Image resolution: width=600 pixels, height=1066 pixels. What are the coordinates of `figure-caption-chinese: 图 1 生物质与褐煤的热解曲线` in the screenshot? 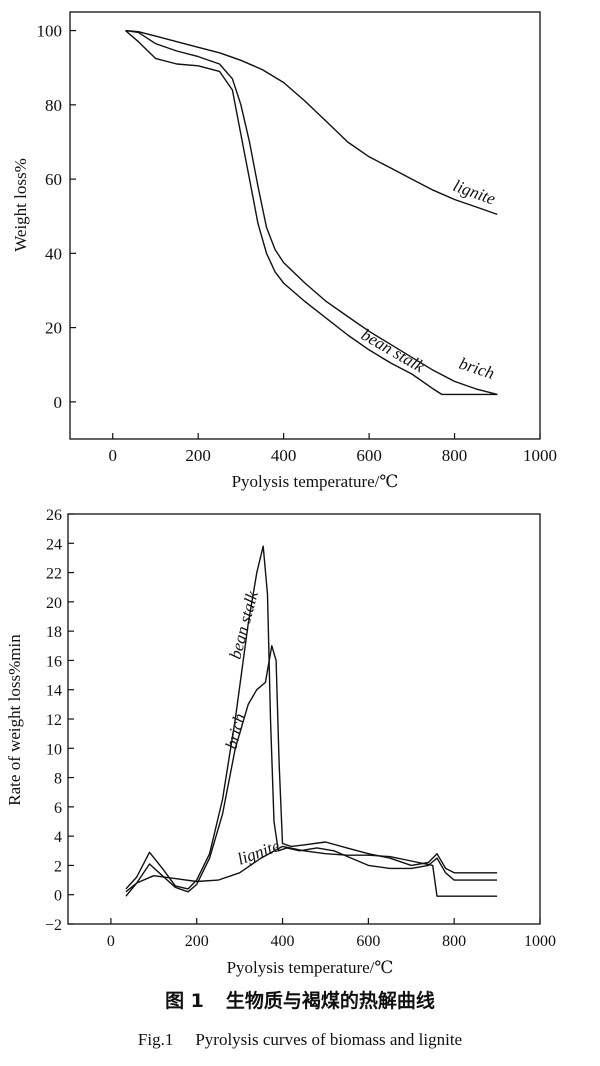 It's located at (300, 999).